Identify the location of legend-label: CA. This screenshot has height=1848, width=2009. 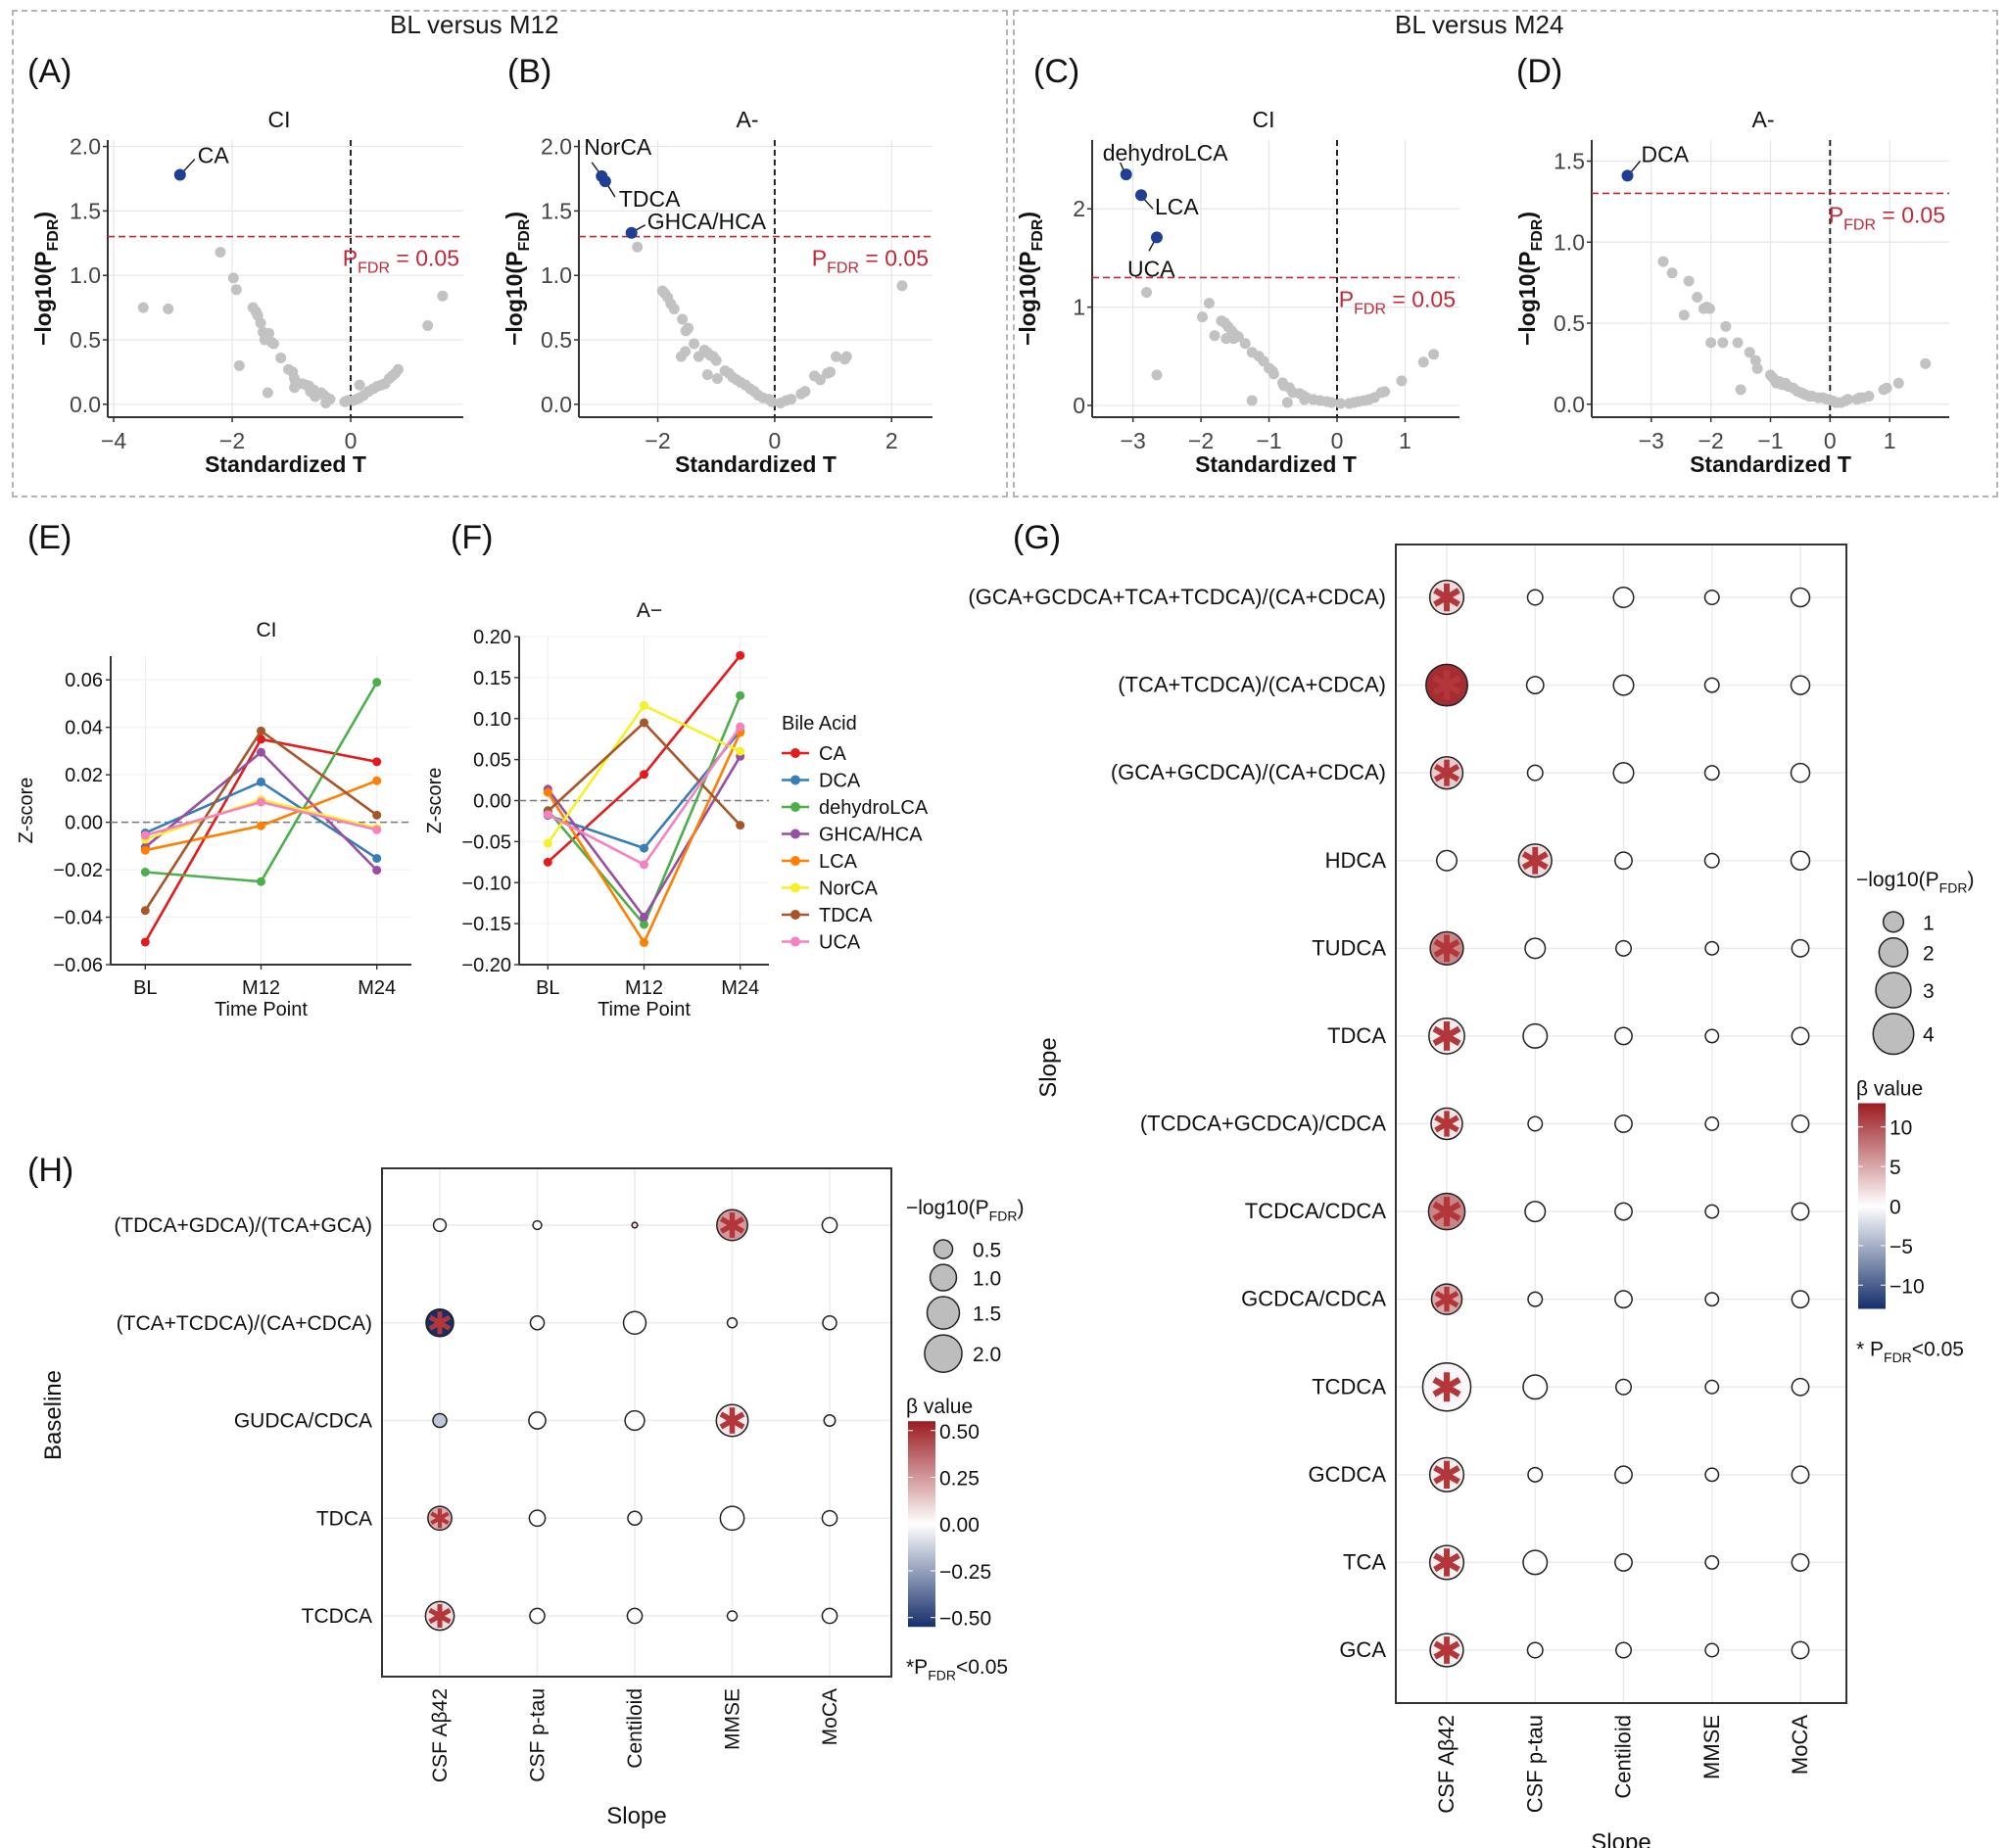
(833, 754).